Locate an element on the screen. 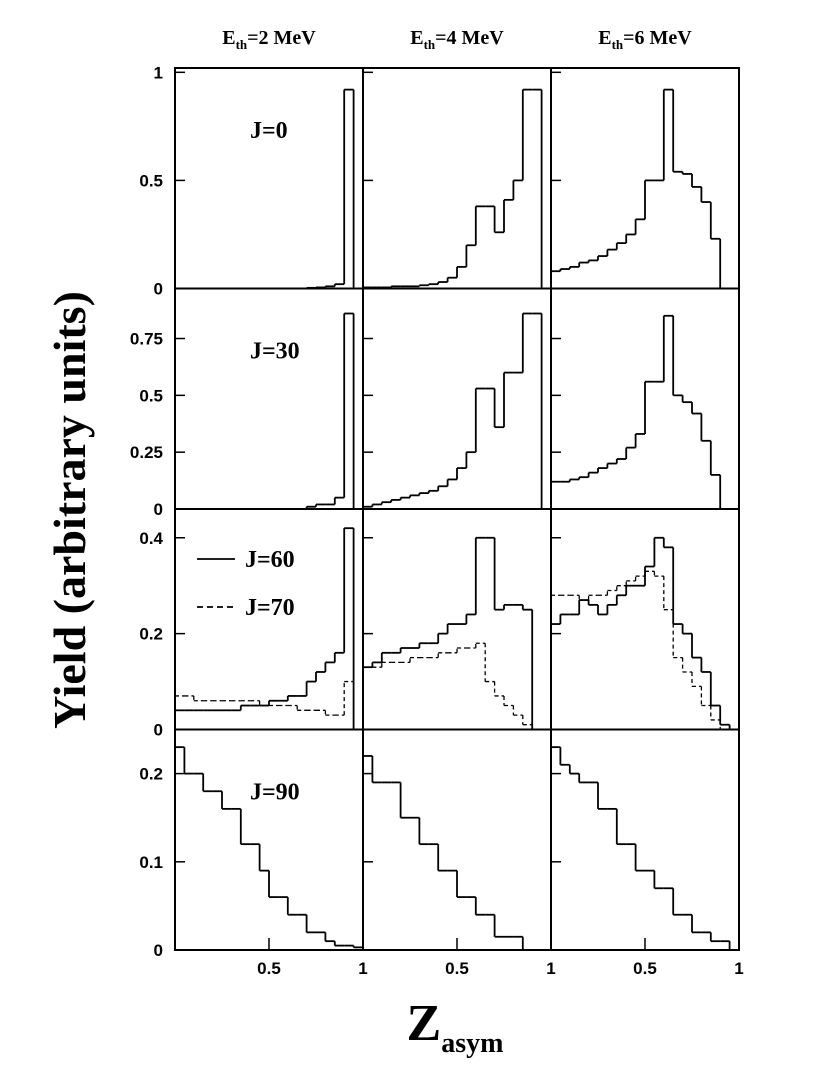 The width and height of the screenshot is (830, 1073). y-tick-label: 1 is located at coordinates (158, 72).